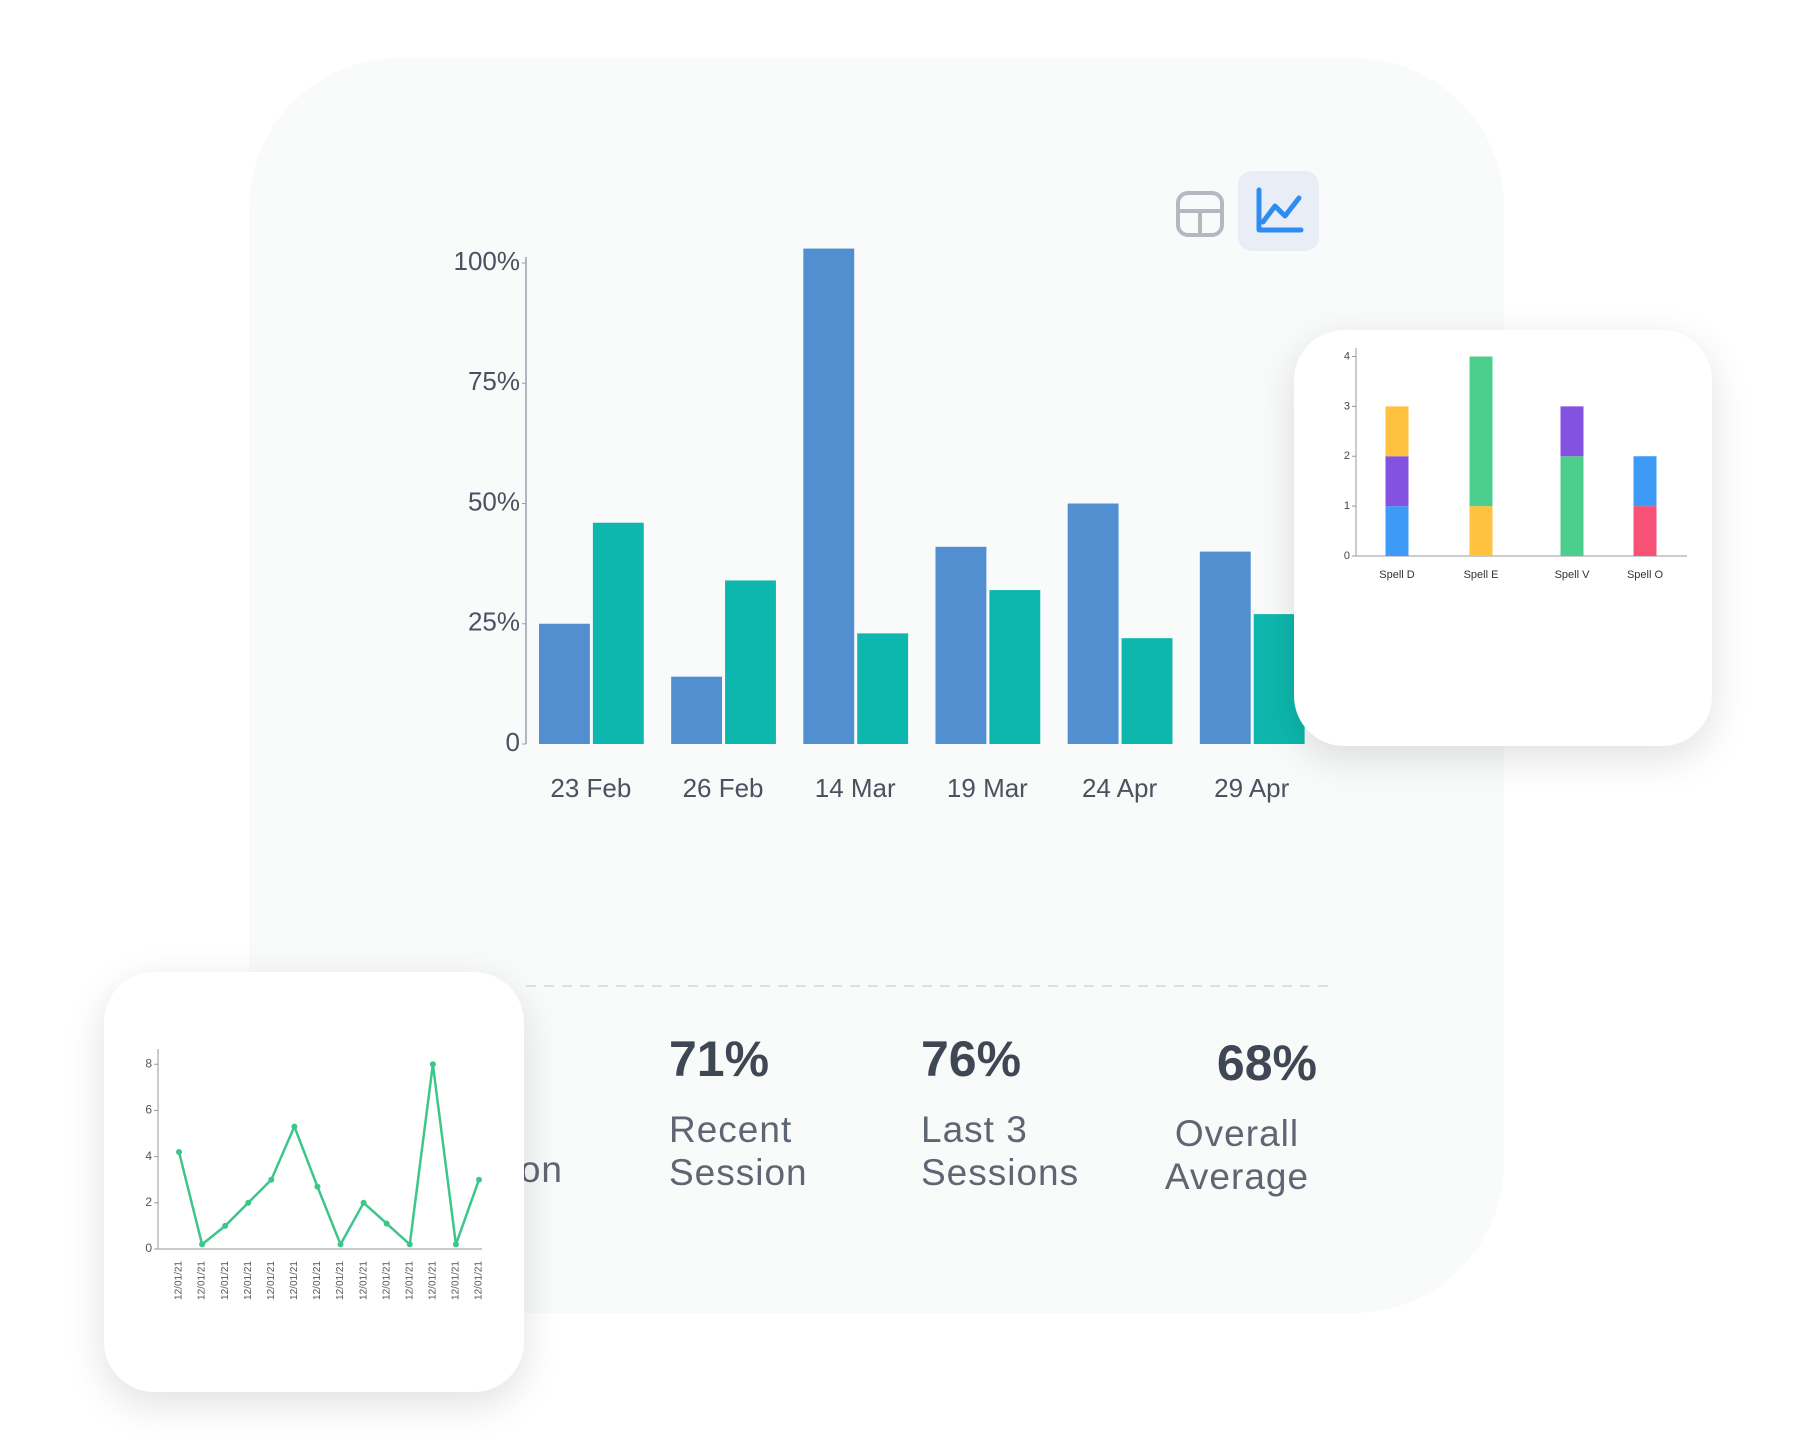  Describe the element at coordinates (1397, 575) in the screenshot. I see `x-tick-label: Spell D` at that location.